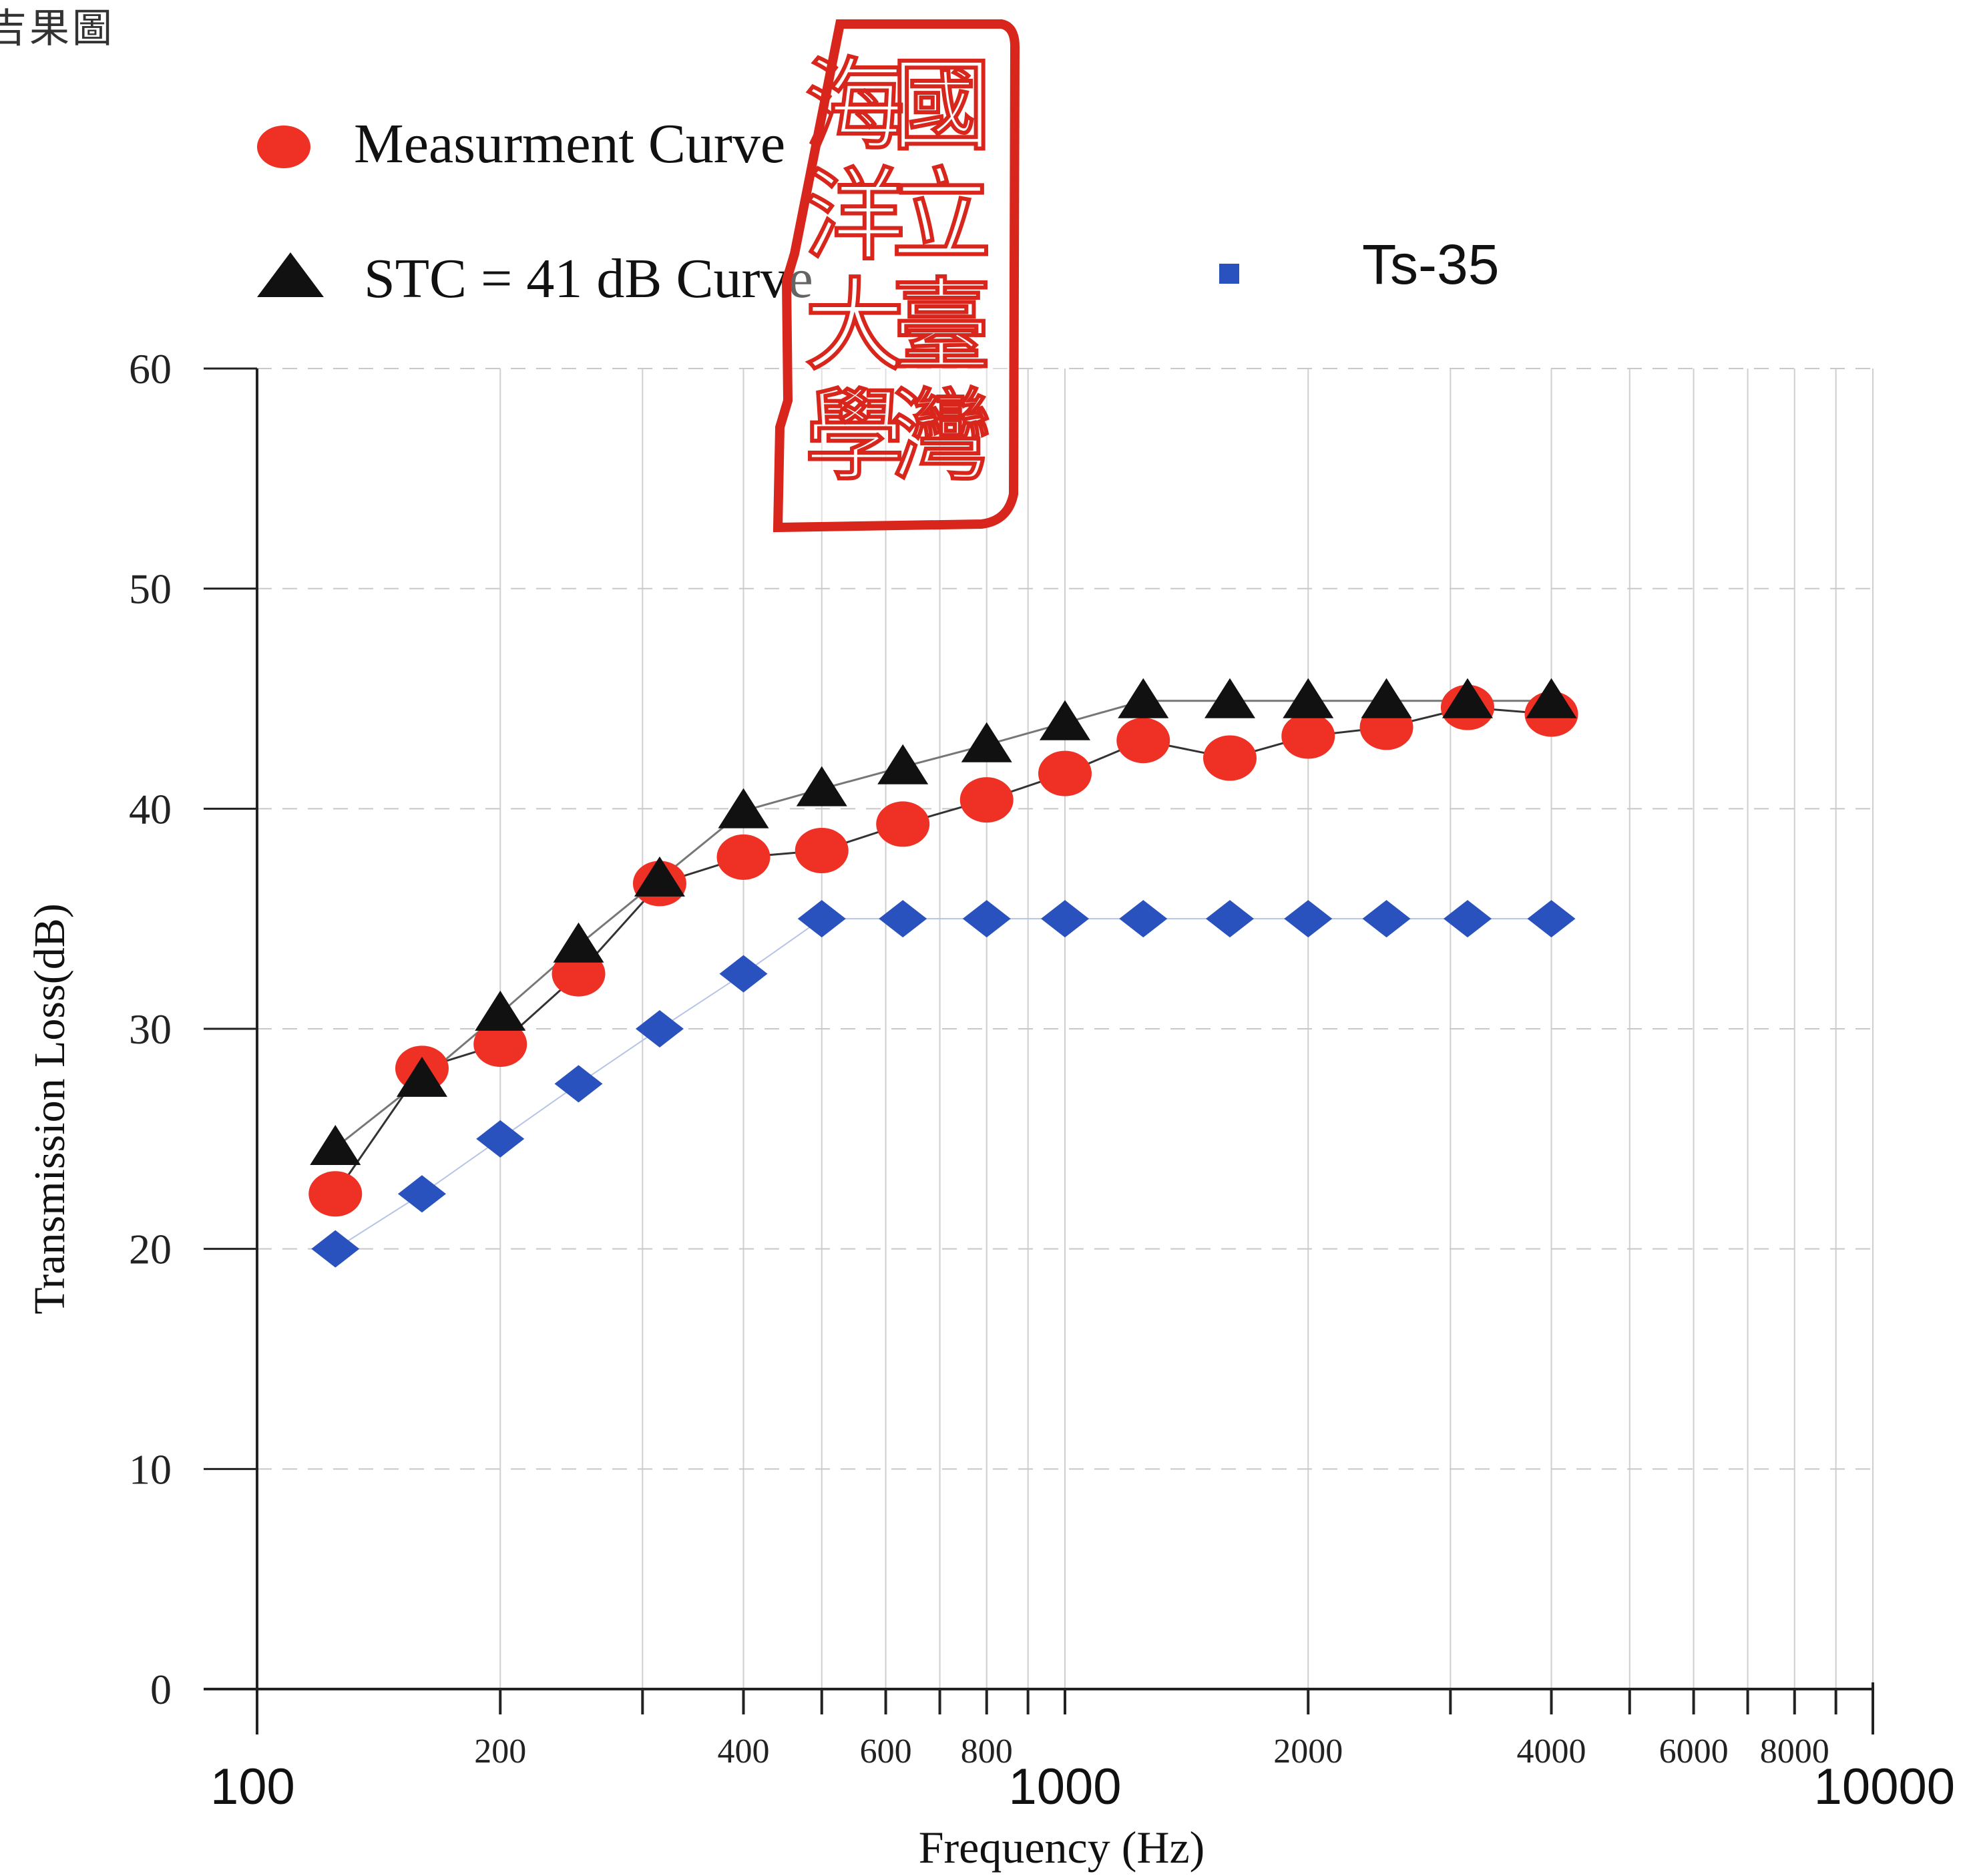 The height and width of the screenshot is (1876, 1963). Describe the element at coordinates (987, 1751) in the screenshot. I see `x-tick-label-minor: 800` at that location.